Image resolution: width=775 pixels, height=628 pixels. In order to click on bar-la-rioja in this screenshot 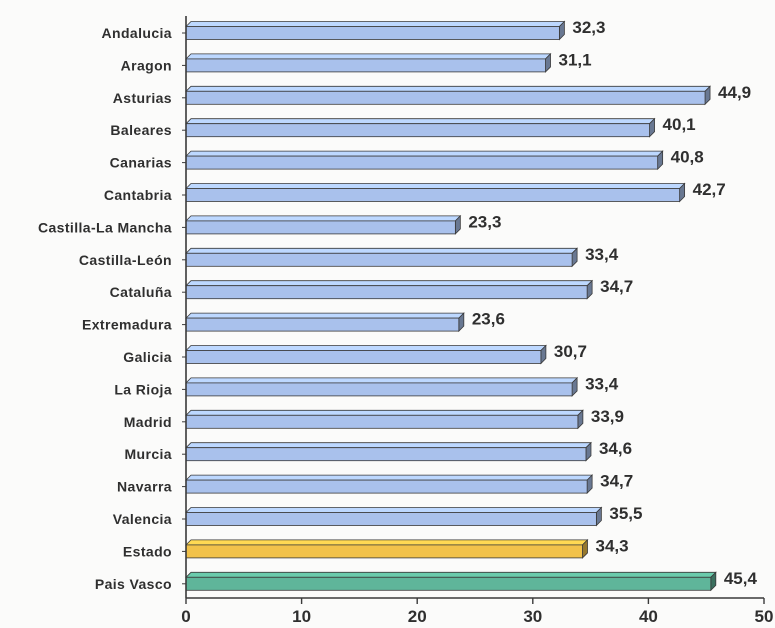, I will do `click(382, 386)`.